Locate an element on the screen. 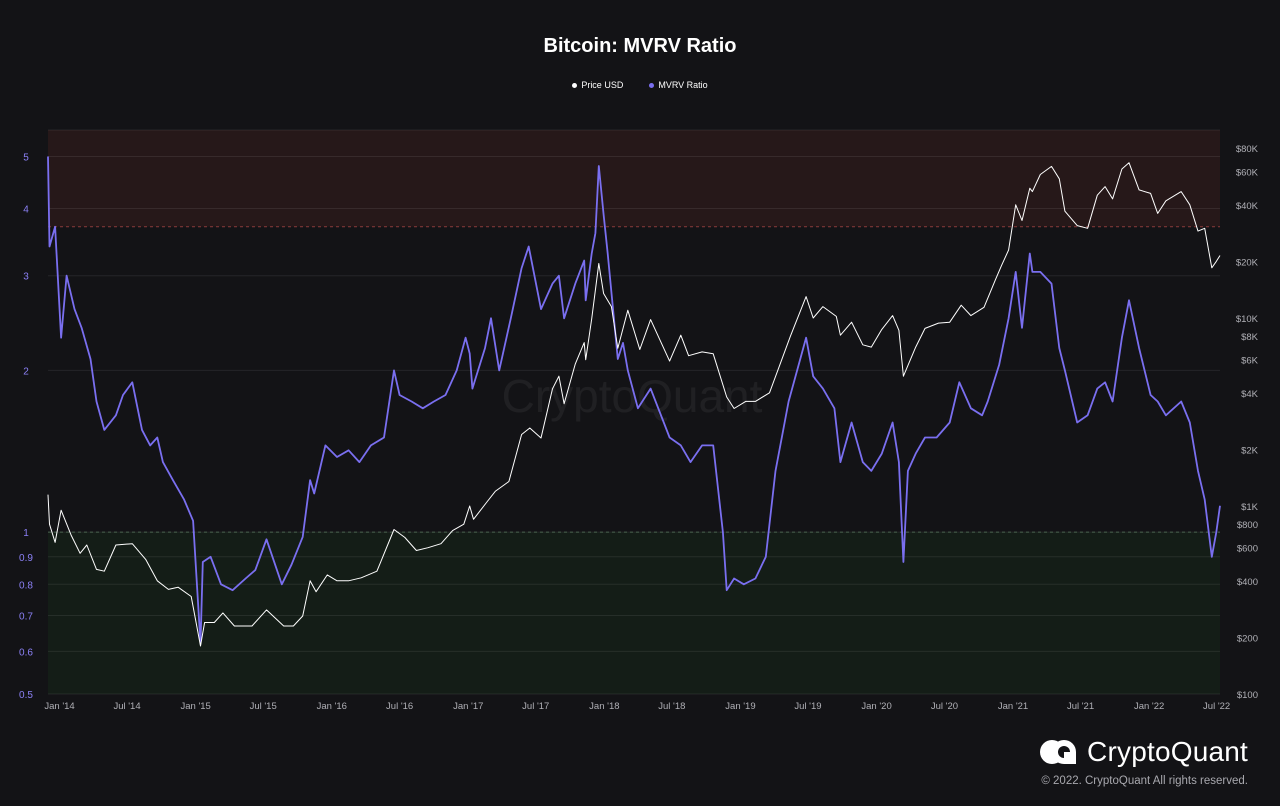 The width and height of the screenshot is (1280, 806). cryptoquant-logo: CryptoQuant is located at coordinates (1143, 752).